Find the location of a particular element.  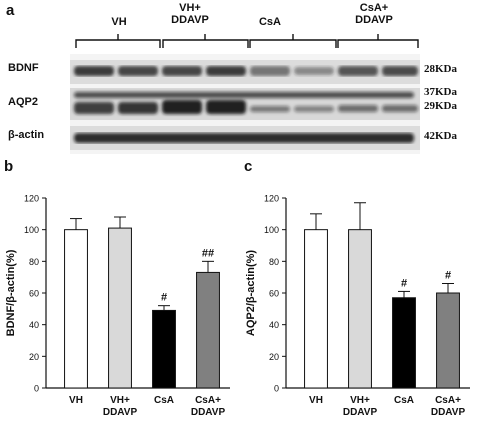

significance-label: ## is located at coordinates (208, 253).